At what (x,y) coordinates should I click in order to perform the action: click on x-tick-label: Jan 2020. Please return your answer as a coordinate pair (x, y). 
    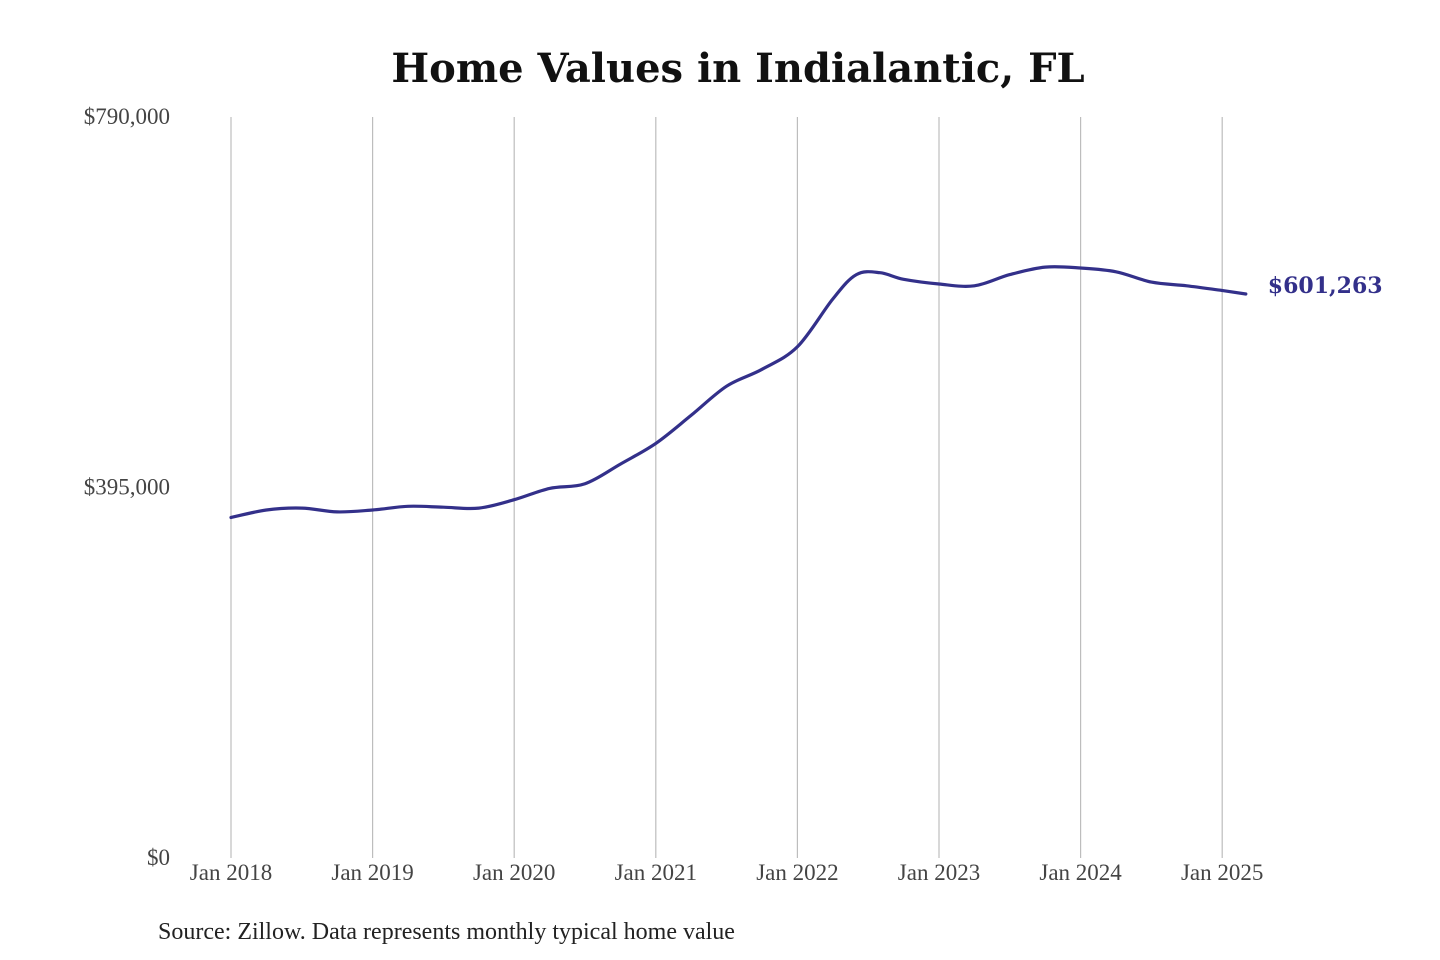
    Looking at the image, I should click on (514, 872).